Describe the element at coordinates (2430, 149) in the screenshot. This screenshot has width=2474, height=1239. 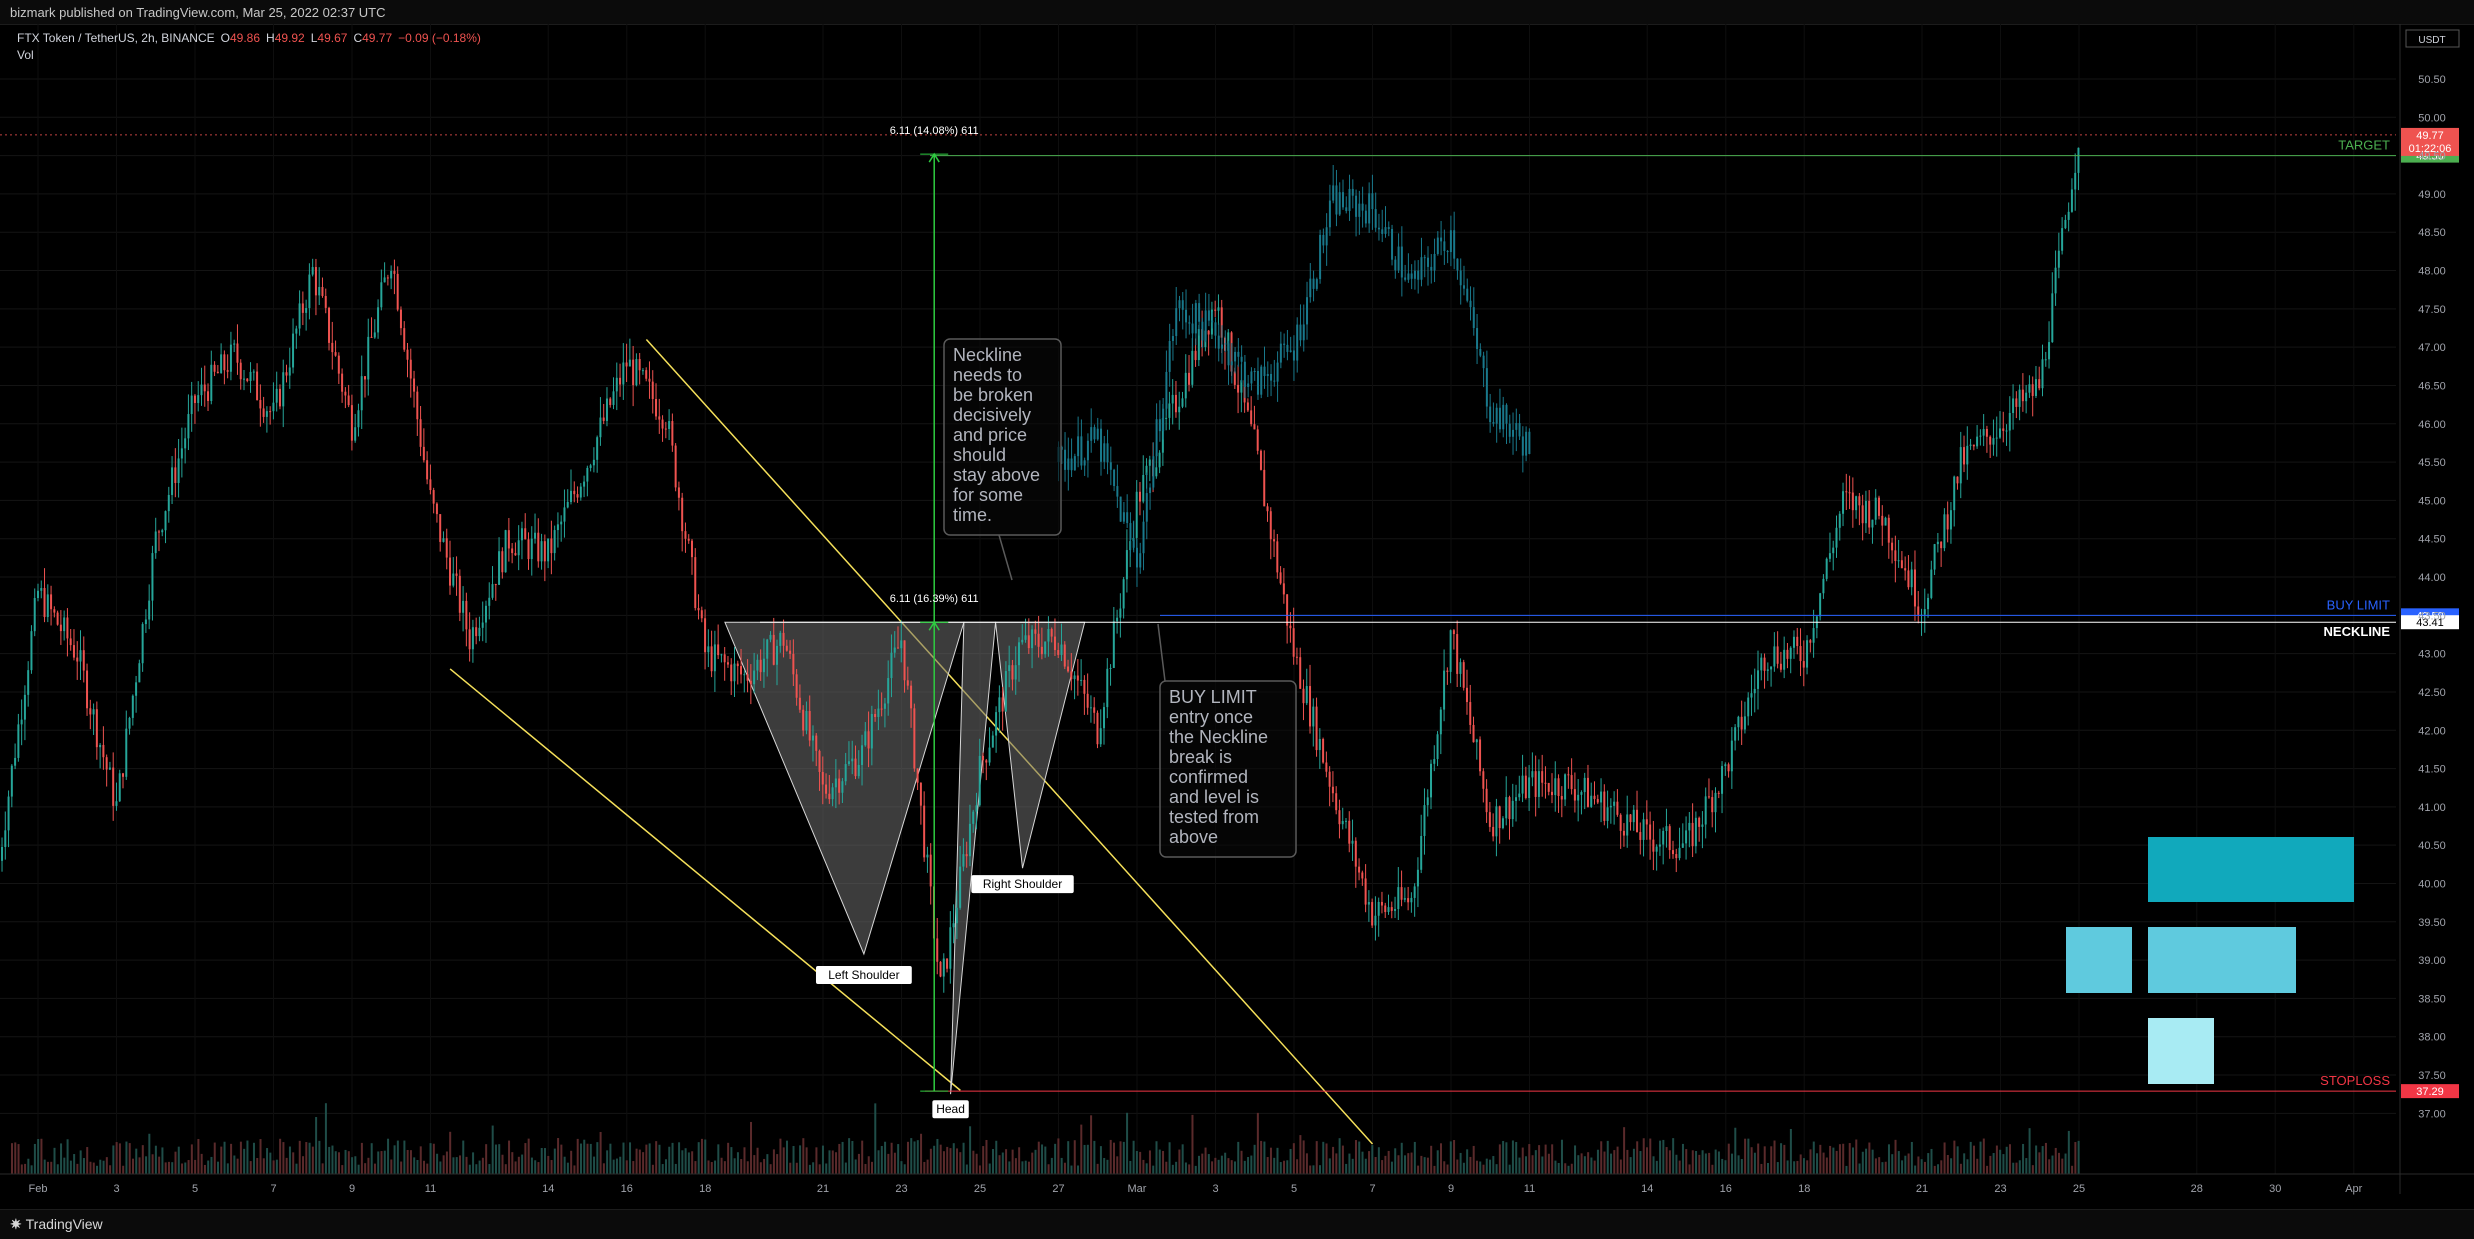
I see `countdown-timer: 01:22:06` at that location.